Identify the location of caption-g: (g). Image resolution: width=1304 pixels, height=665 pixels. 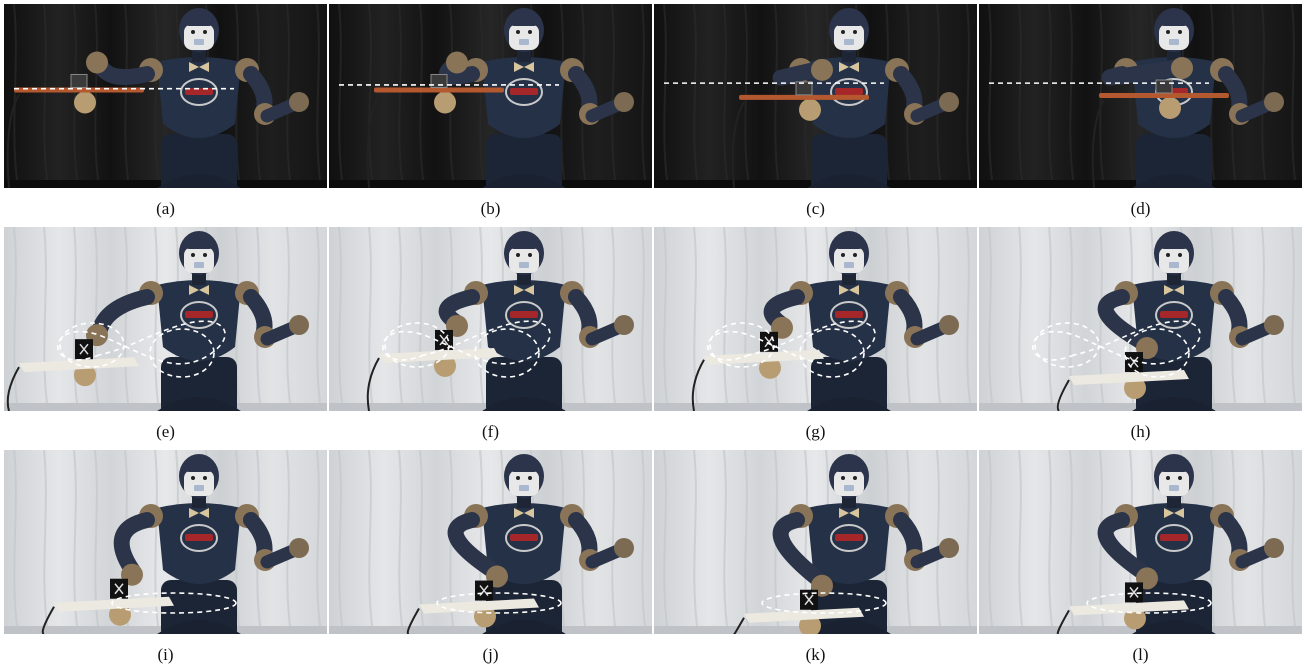
(815, 432).